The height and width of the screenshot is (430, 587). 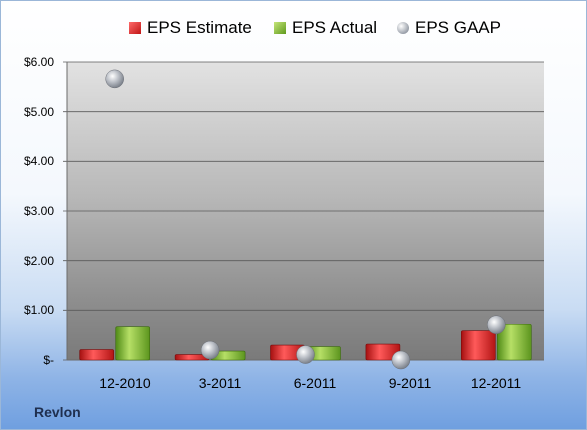 I want to click on y-tick-label: $2.00, so click(x=38, y=261).